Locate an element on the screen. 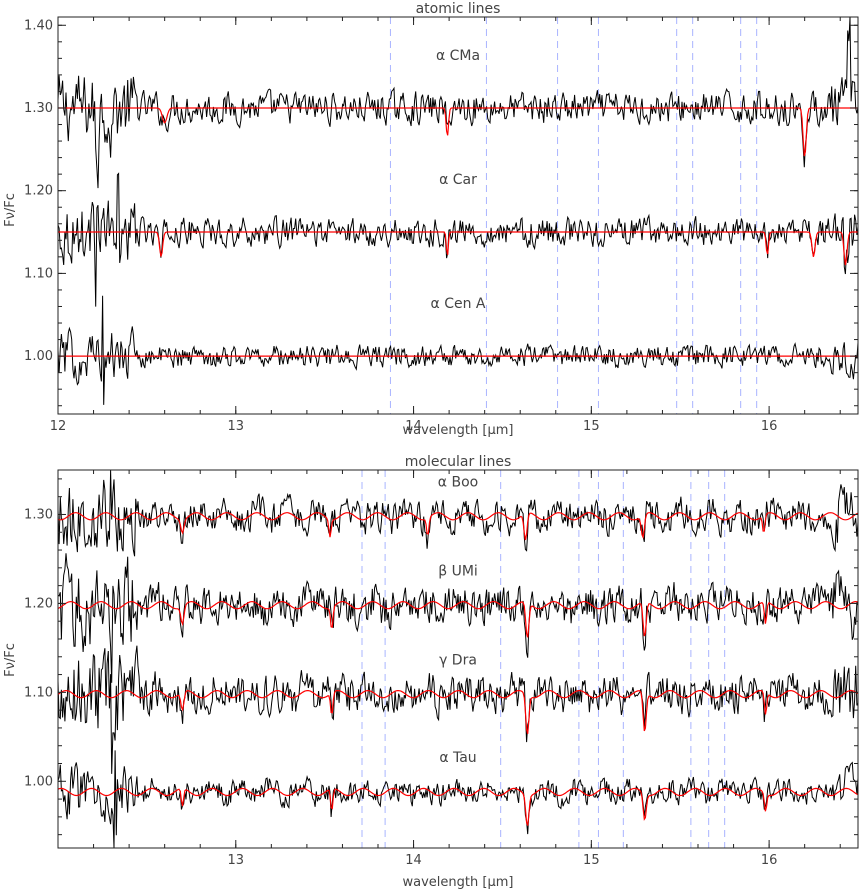  series-label-atom-0: α CMa is located at coordinates (458, 56).